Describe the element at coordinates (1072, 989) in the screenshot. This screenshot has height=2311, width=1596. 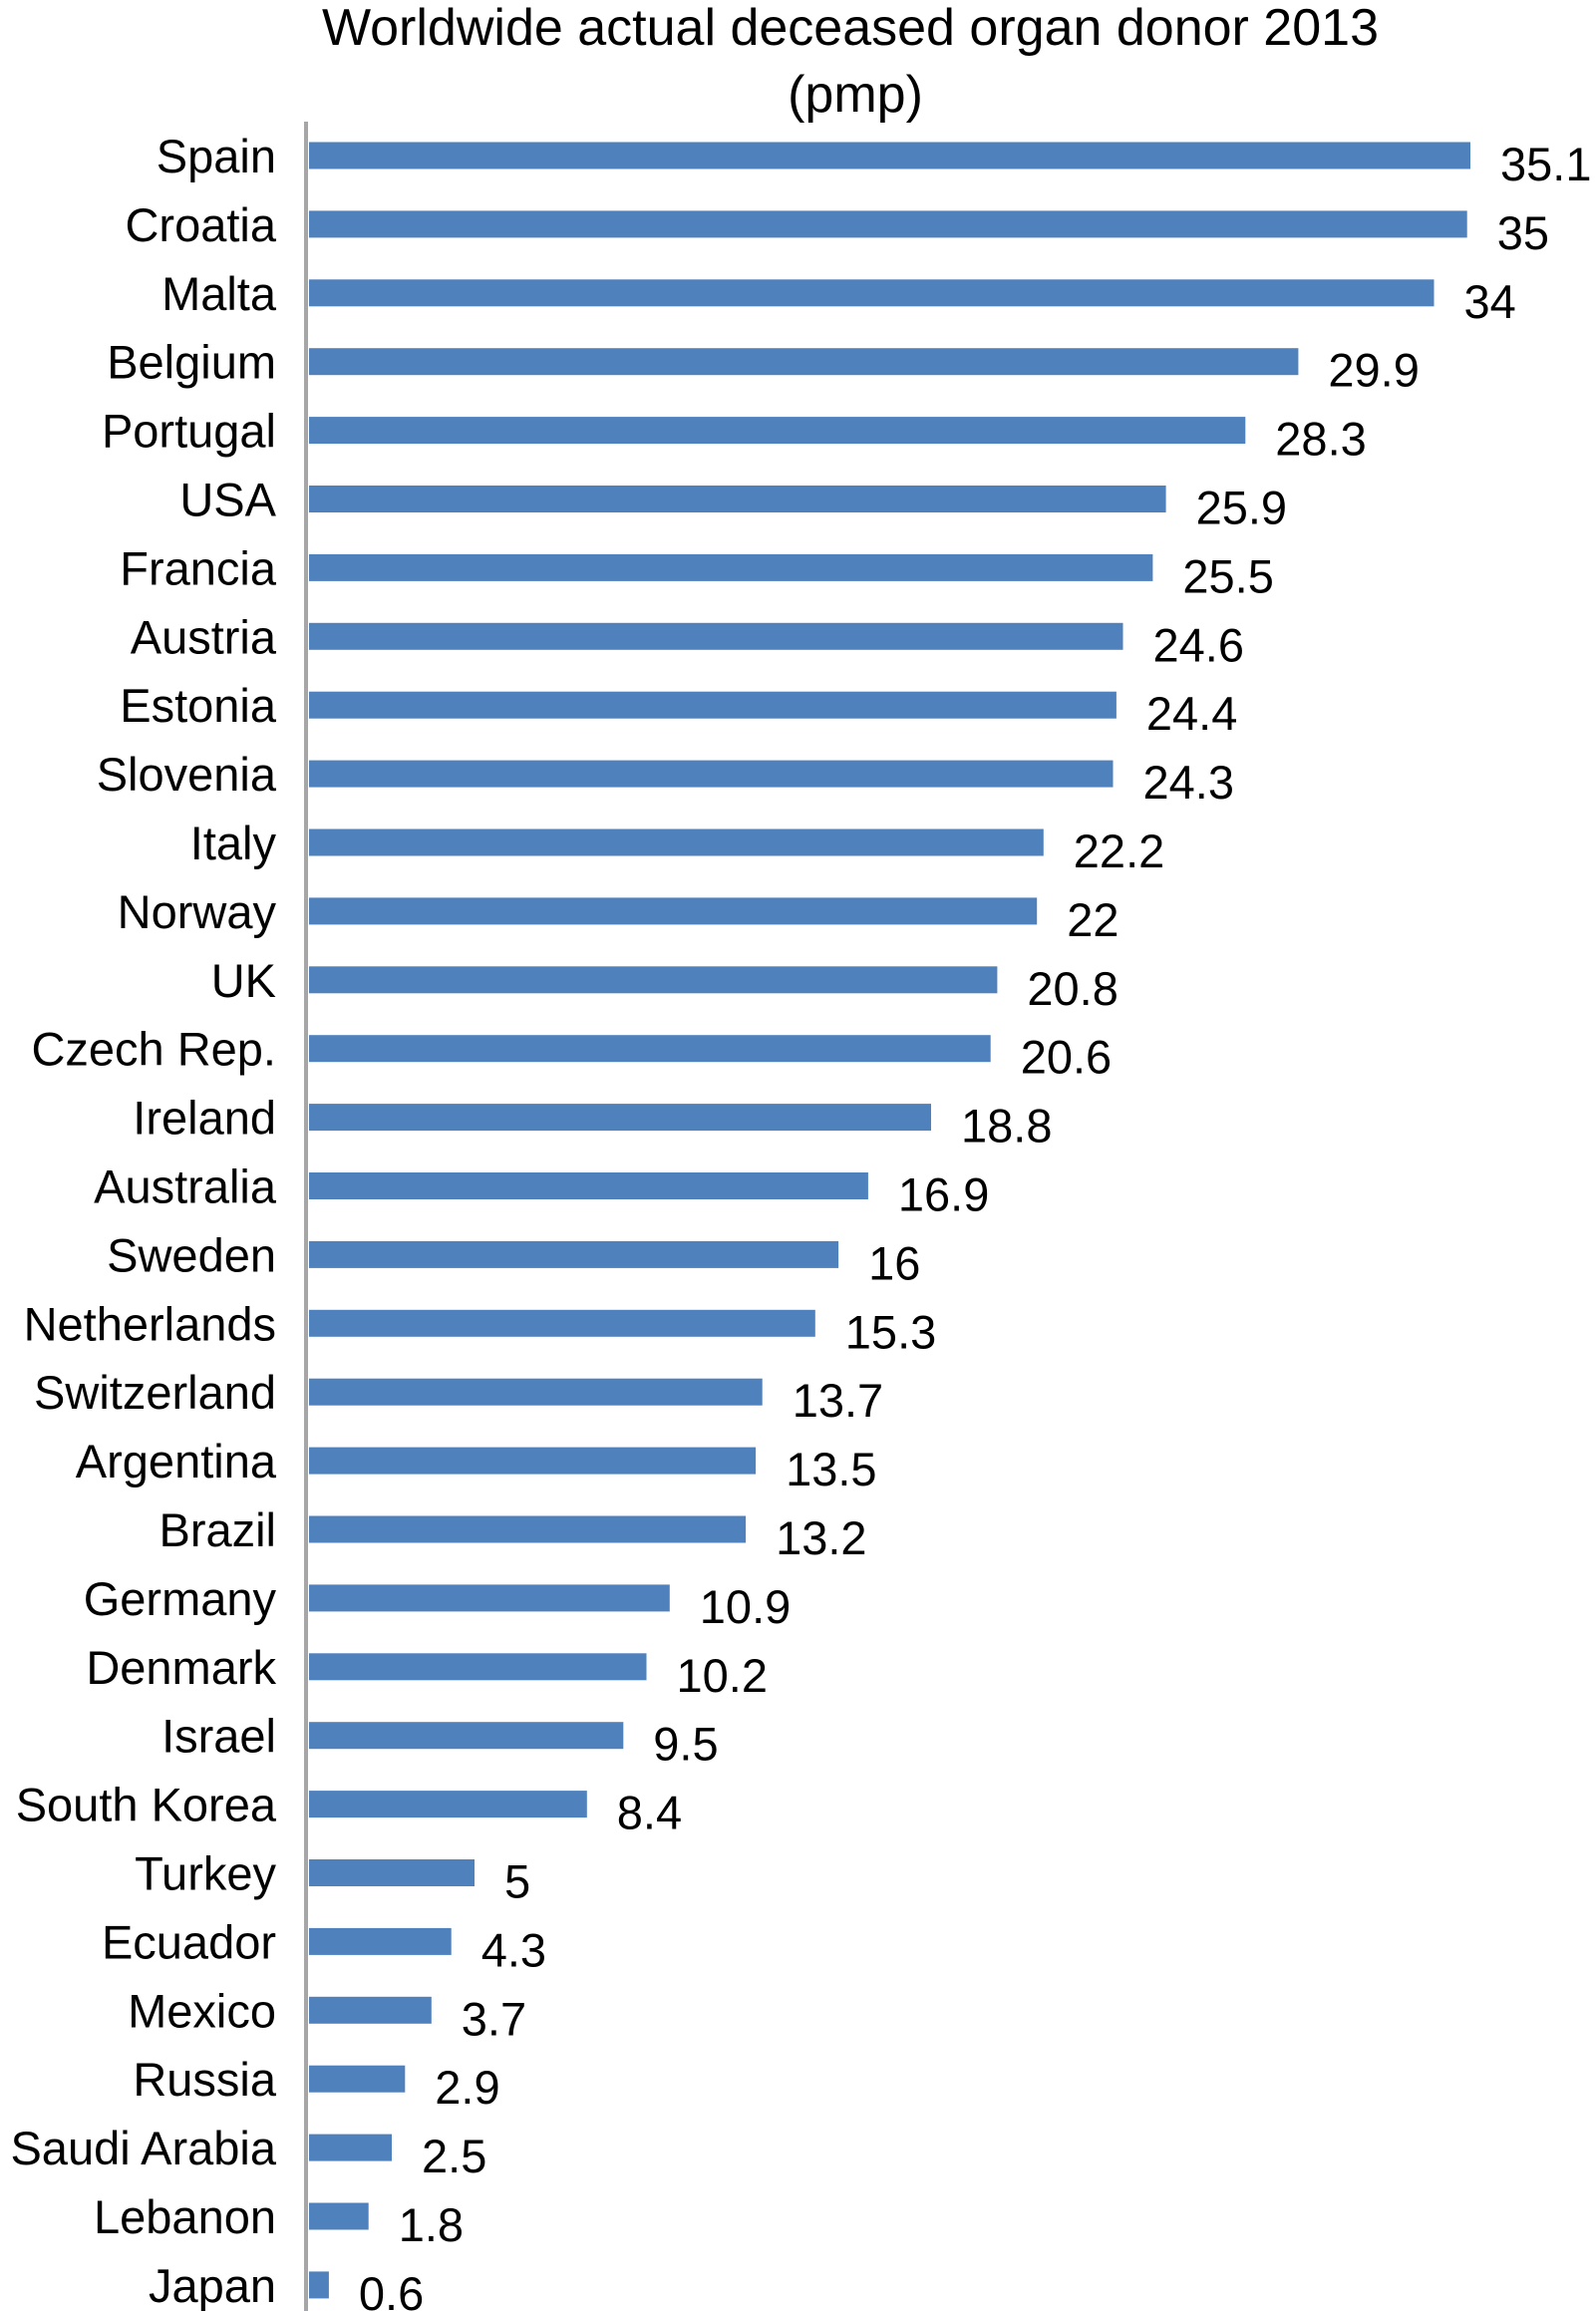
I see `value-label-uk: 20.8` at that location.